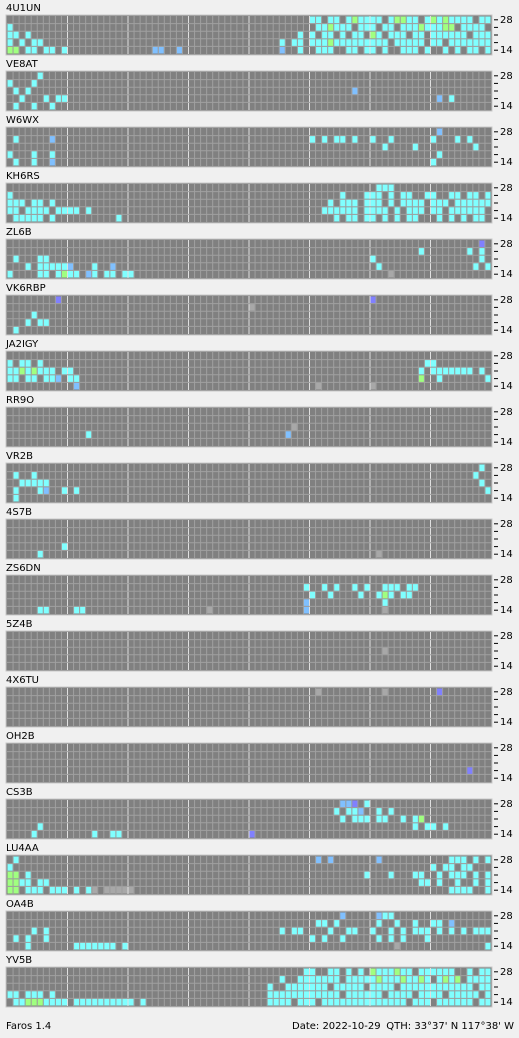 This screenshot has width=519, height=1038. What do you see at coordinates (22, 680) in the screenshot?
I see `beacon-name: 4X6TU` at bounding box center [22, 680].